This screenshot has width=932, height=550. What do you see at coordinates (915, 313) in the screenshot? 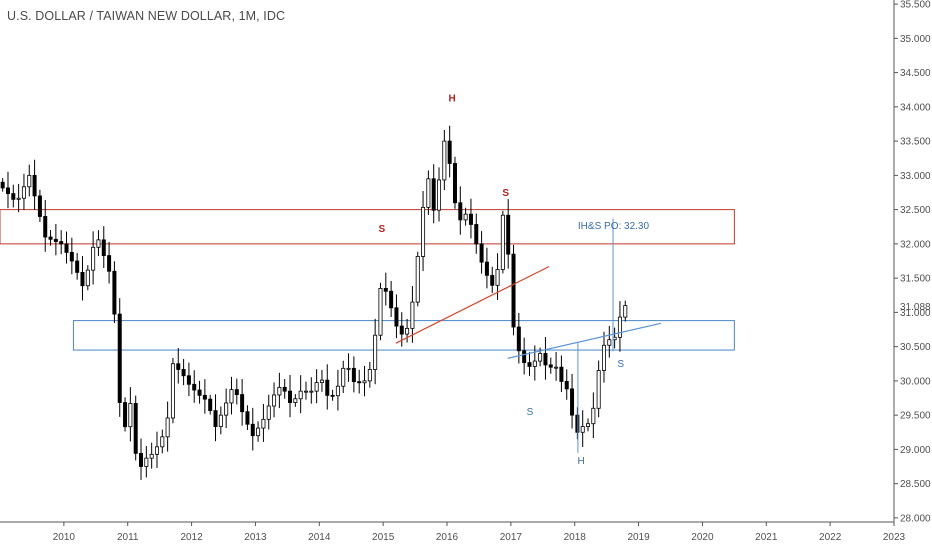
I see `y-tick-label: 31.000` at bounding box center [915, 313].